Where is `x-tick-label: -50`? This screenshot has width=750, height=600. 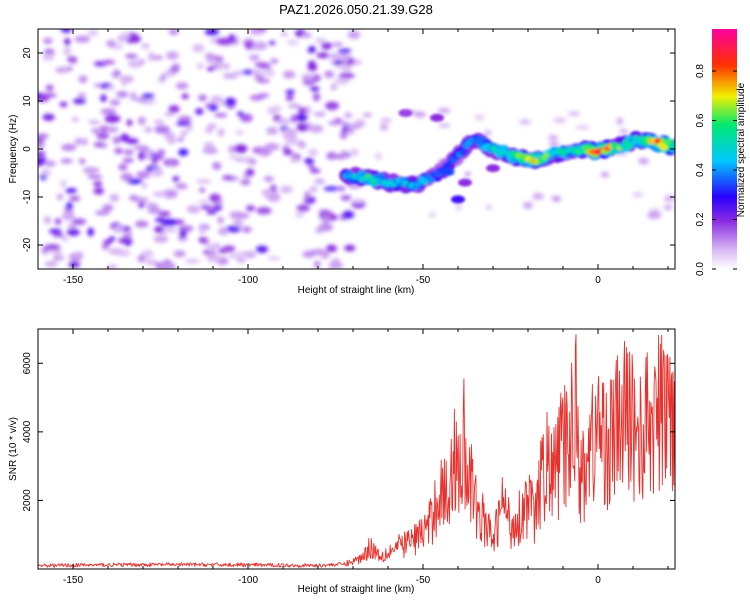 x-tick-label: -50 is located at coordinates (423, 280).